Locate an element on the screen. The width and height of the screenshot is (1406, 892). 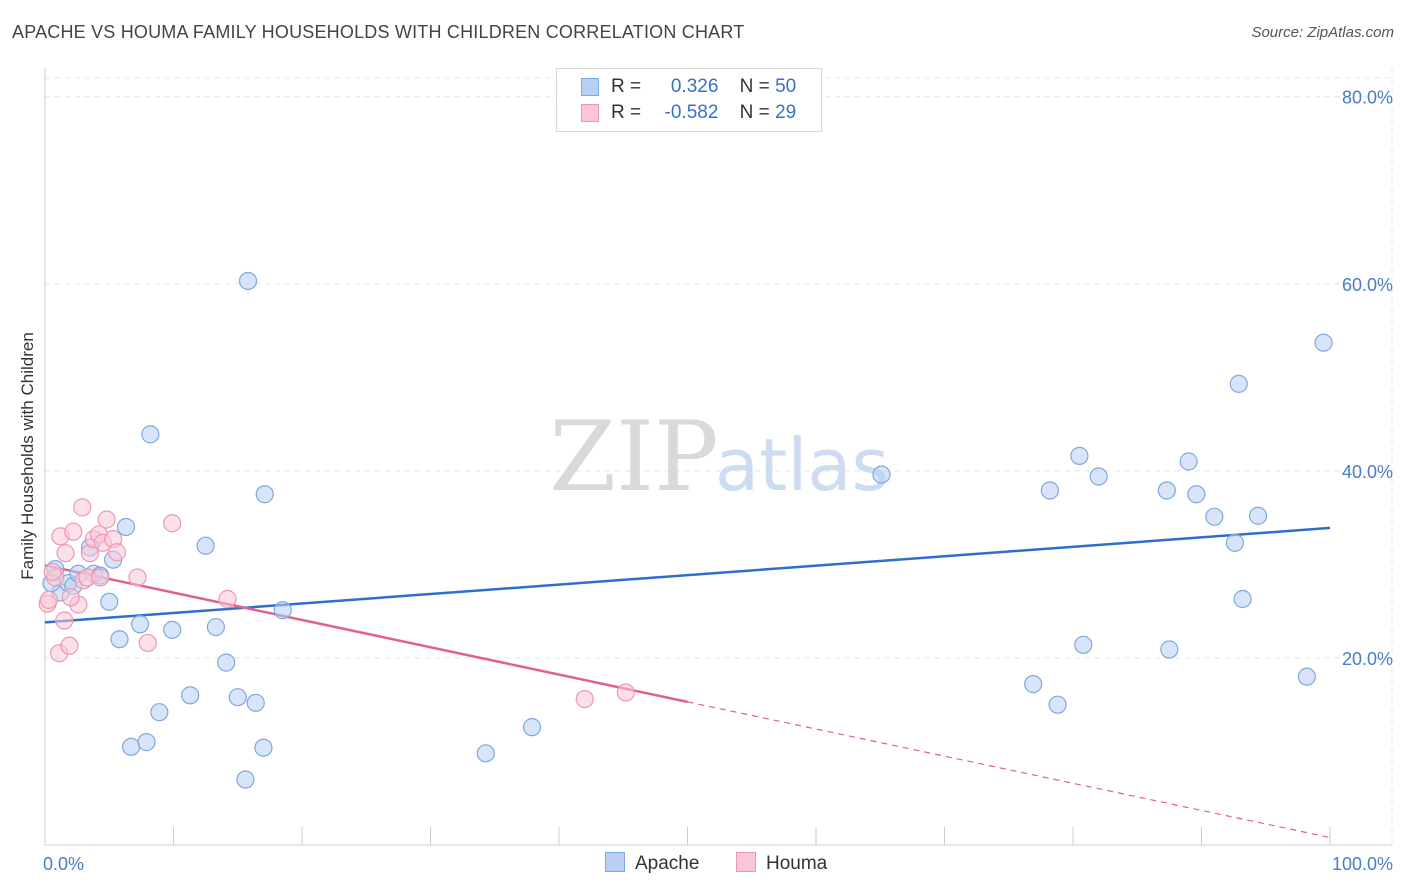
chart-source: Source: ZipAtlas.com is located at coordinates (1322, 32).